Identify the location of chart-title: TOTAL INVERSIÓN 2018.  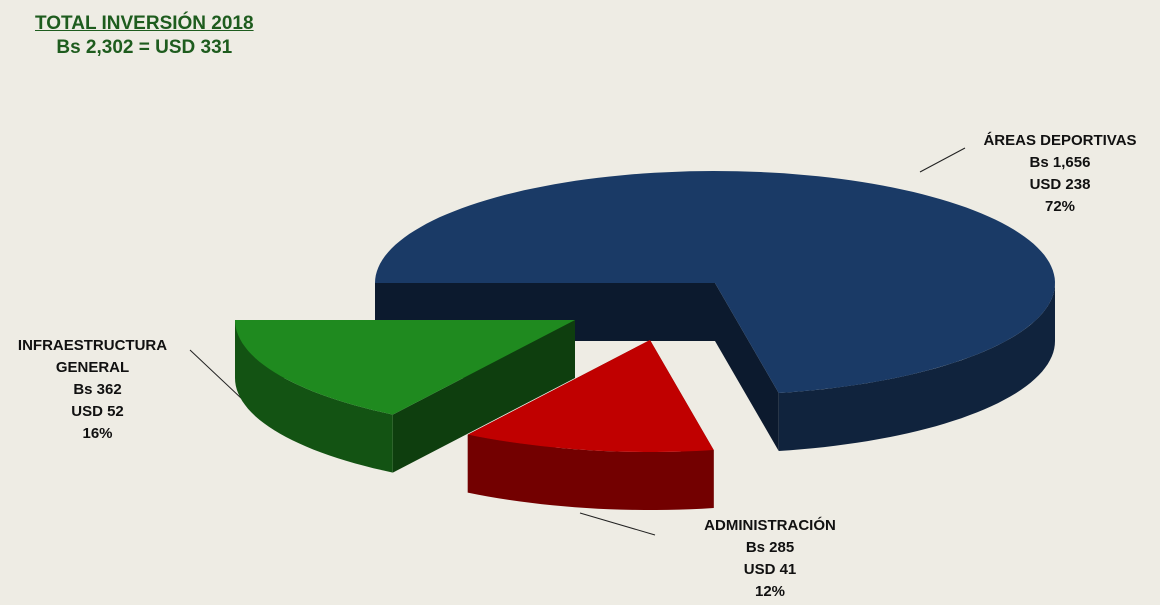
(144, 23).